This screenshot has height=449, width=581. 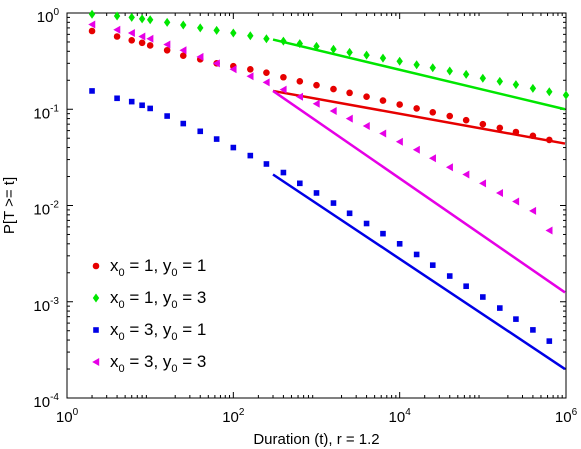 I want to click on legend-label-series-3: x0 = 3, y0 = 1, so click(x=158, y=331).